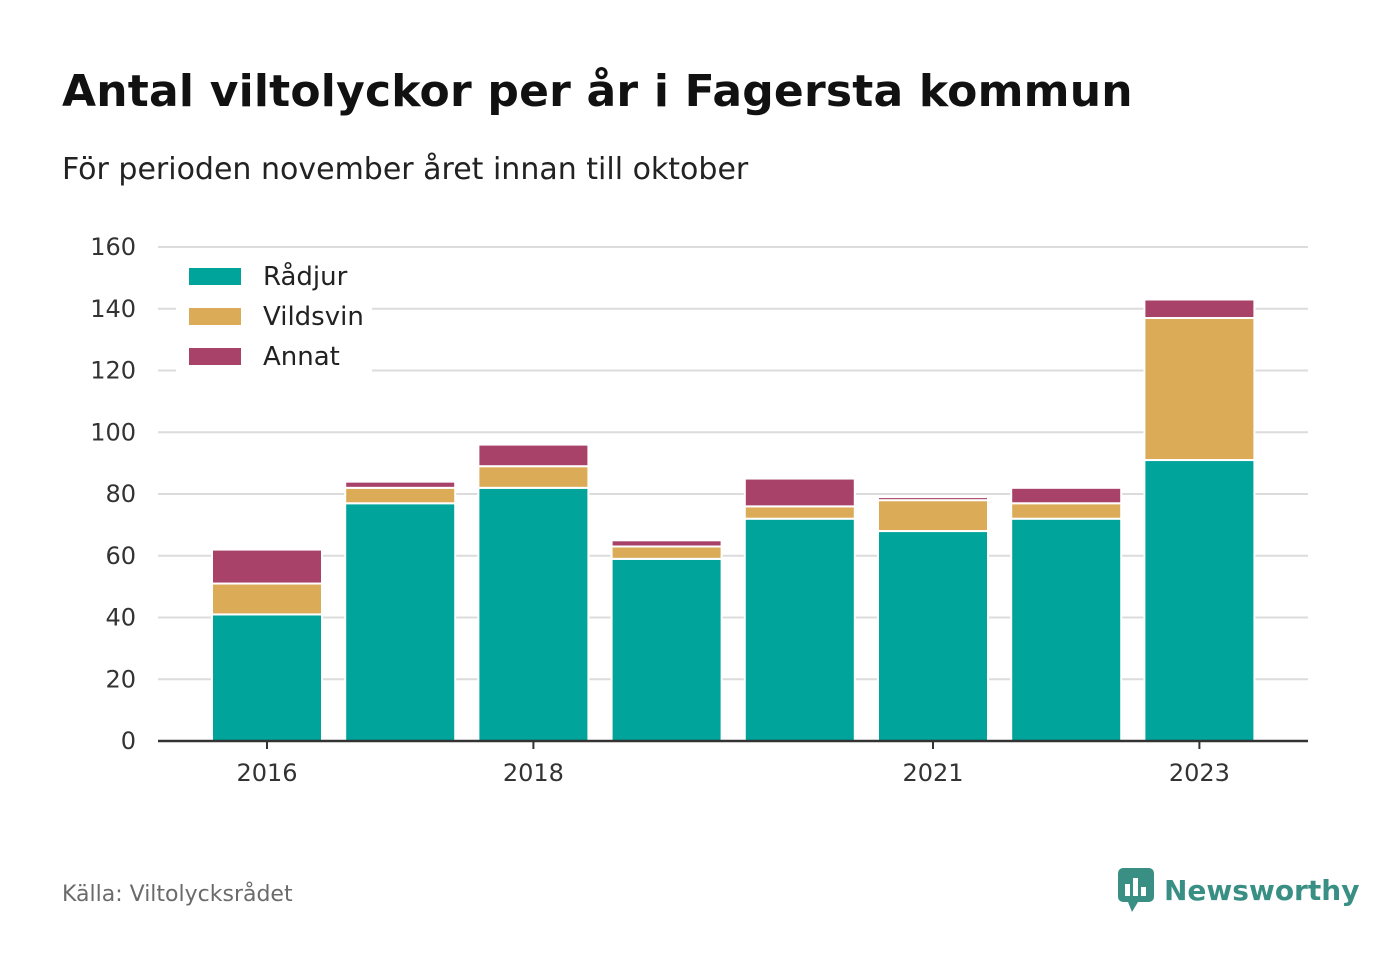  Describe the element at coordinates (799, 630) in the screenshot. I see `bar-2020-rådjur` at that location.